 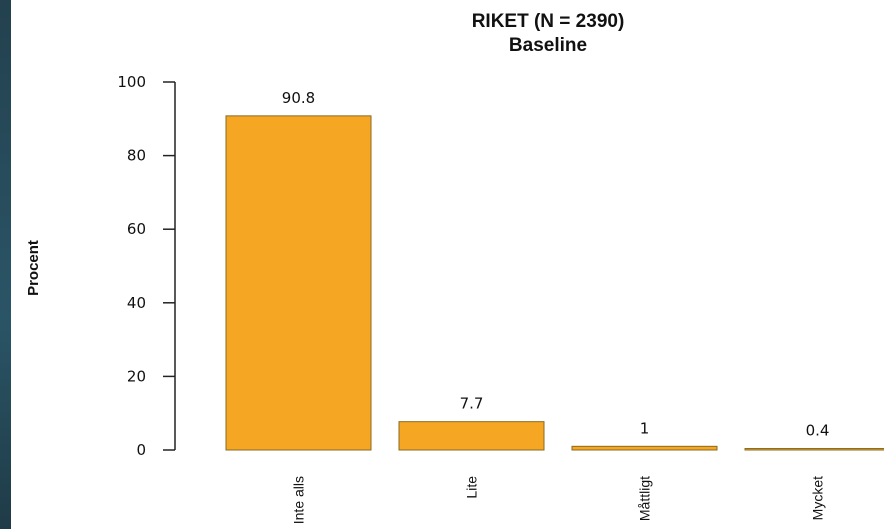 What do you see at coordinates (136, 303) in the screenshot?
I see `y-tick-label: 40` at bounding box center [136, 303].